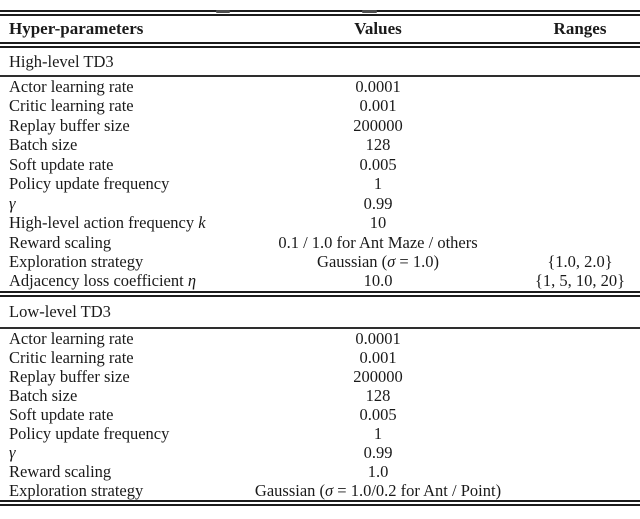  I want to click on cell-parameter-name: Adjacency loss coefficient η, so click(103, 281).